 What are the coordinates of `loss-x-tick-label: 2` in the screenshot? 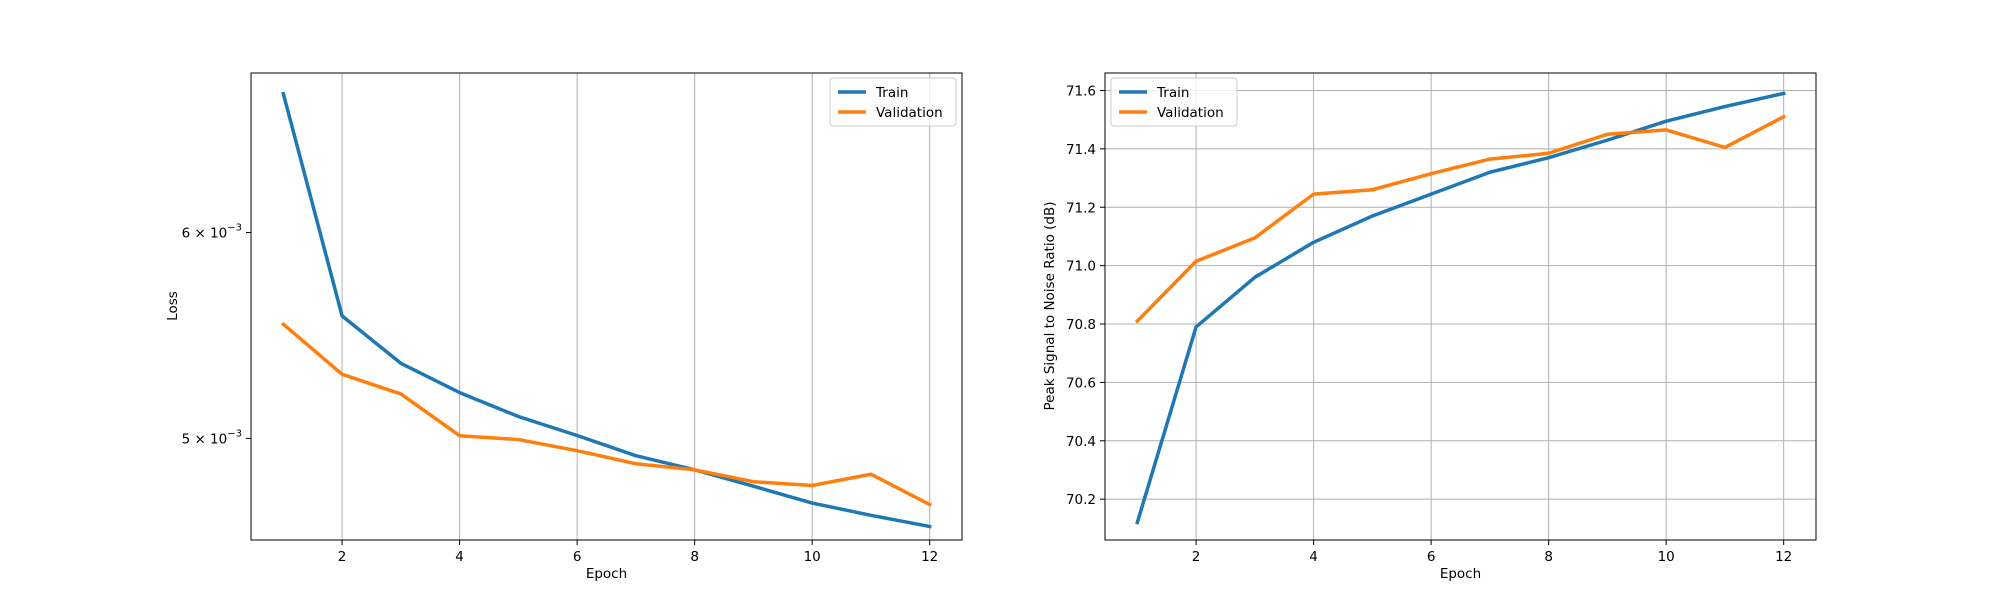 It's located at (342, 557).